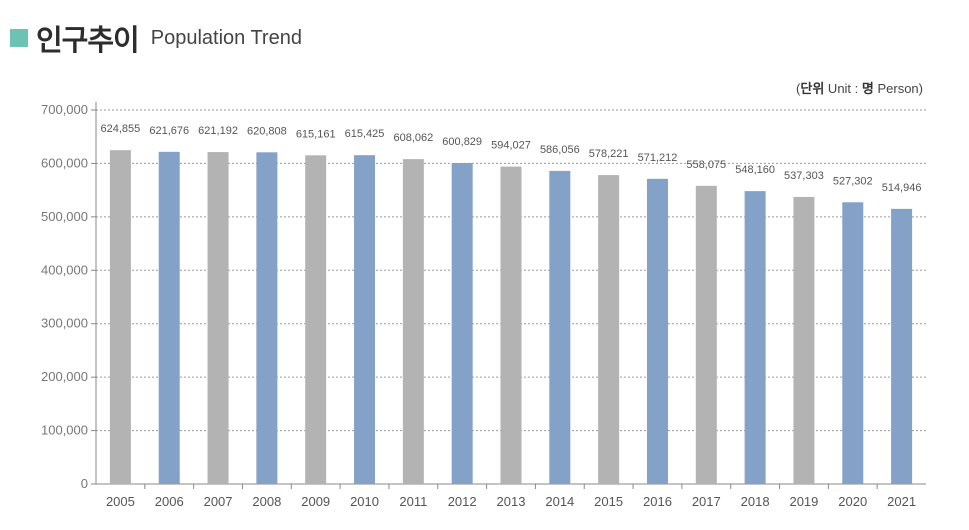 The width and height of the screenshot is (969, 530). Describe the element at coordinates (84, 483) in the screenshot. I see `y-tick-label: 0` at that location.